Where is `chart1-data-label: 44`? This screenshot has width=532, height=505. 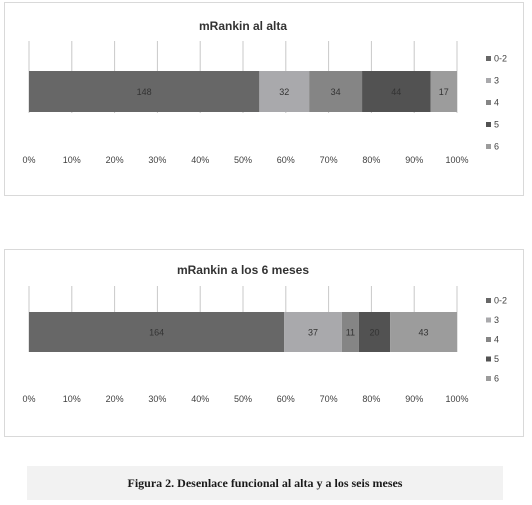
chart1-data-label: 44 is located at coordinates (396, 92).